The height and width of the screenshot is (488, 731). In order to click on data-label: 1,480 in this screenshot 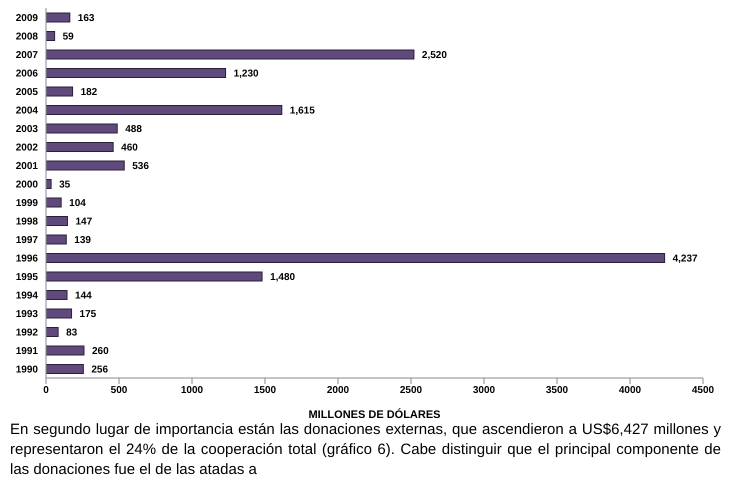, I will do `click(283, 278)`.